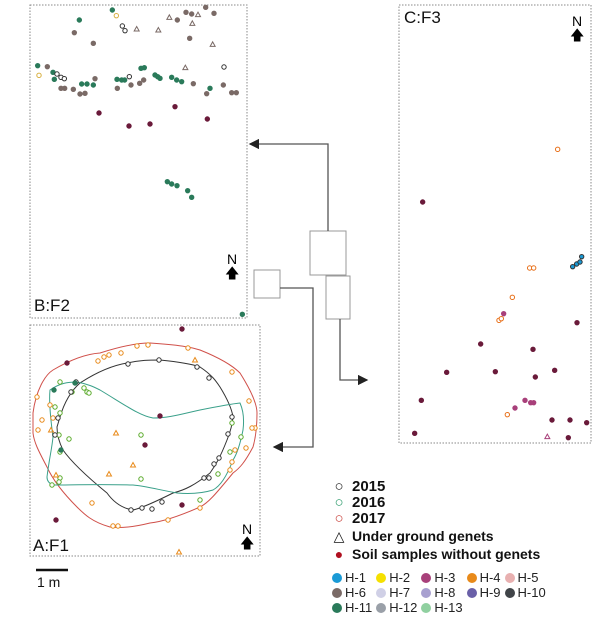 This screenshot has height=620, width=600. I want to click on arrow-to-b, so click(288, 184).